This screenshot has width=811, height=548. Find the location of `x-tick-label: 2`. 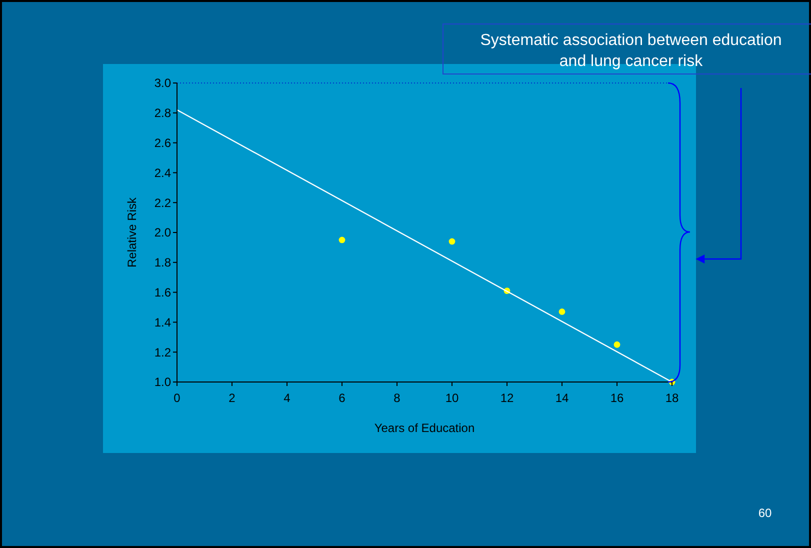

x-tick-label: 2 is located at coordinates (232, 398).